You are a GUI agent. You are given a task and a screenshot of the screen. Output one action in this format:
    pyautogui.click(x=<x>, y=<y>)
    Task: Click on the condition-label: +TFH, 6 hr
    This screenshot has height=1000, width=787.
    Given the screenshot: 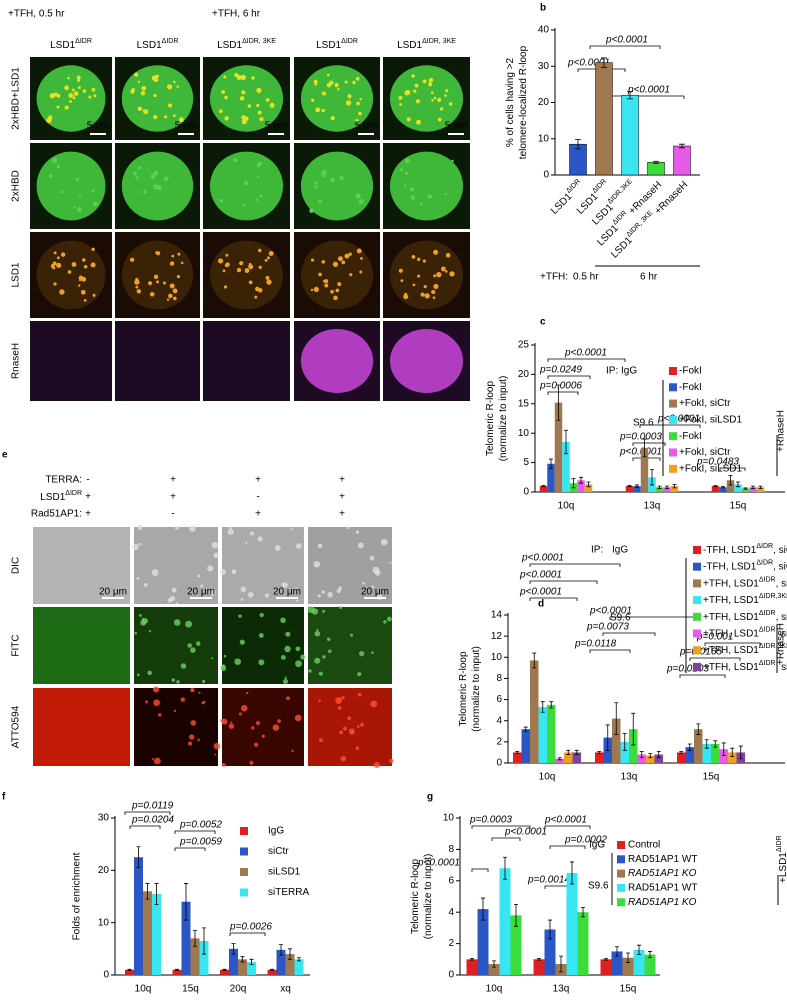 What is the action you would take?
    pyautogui.click(x=236, y=14)
    